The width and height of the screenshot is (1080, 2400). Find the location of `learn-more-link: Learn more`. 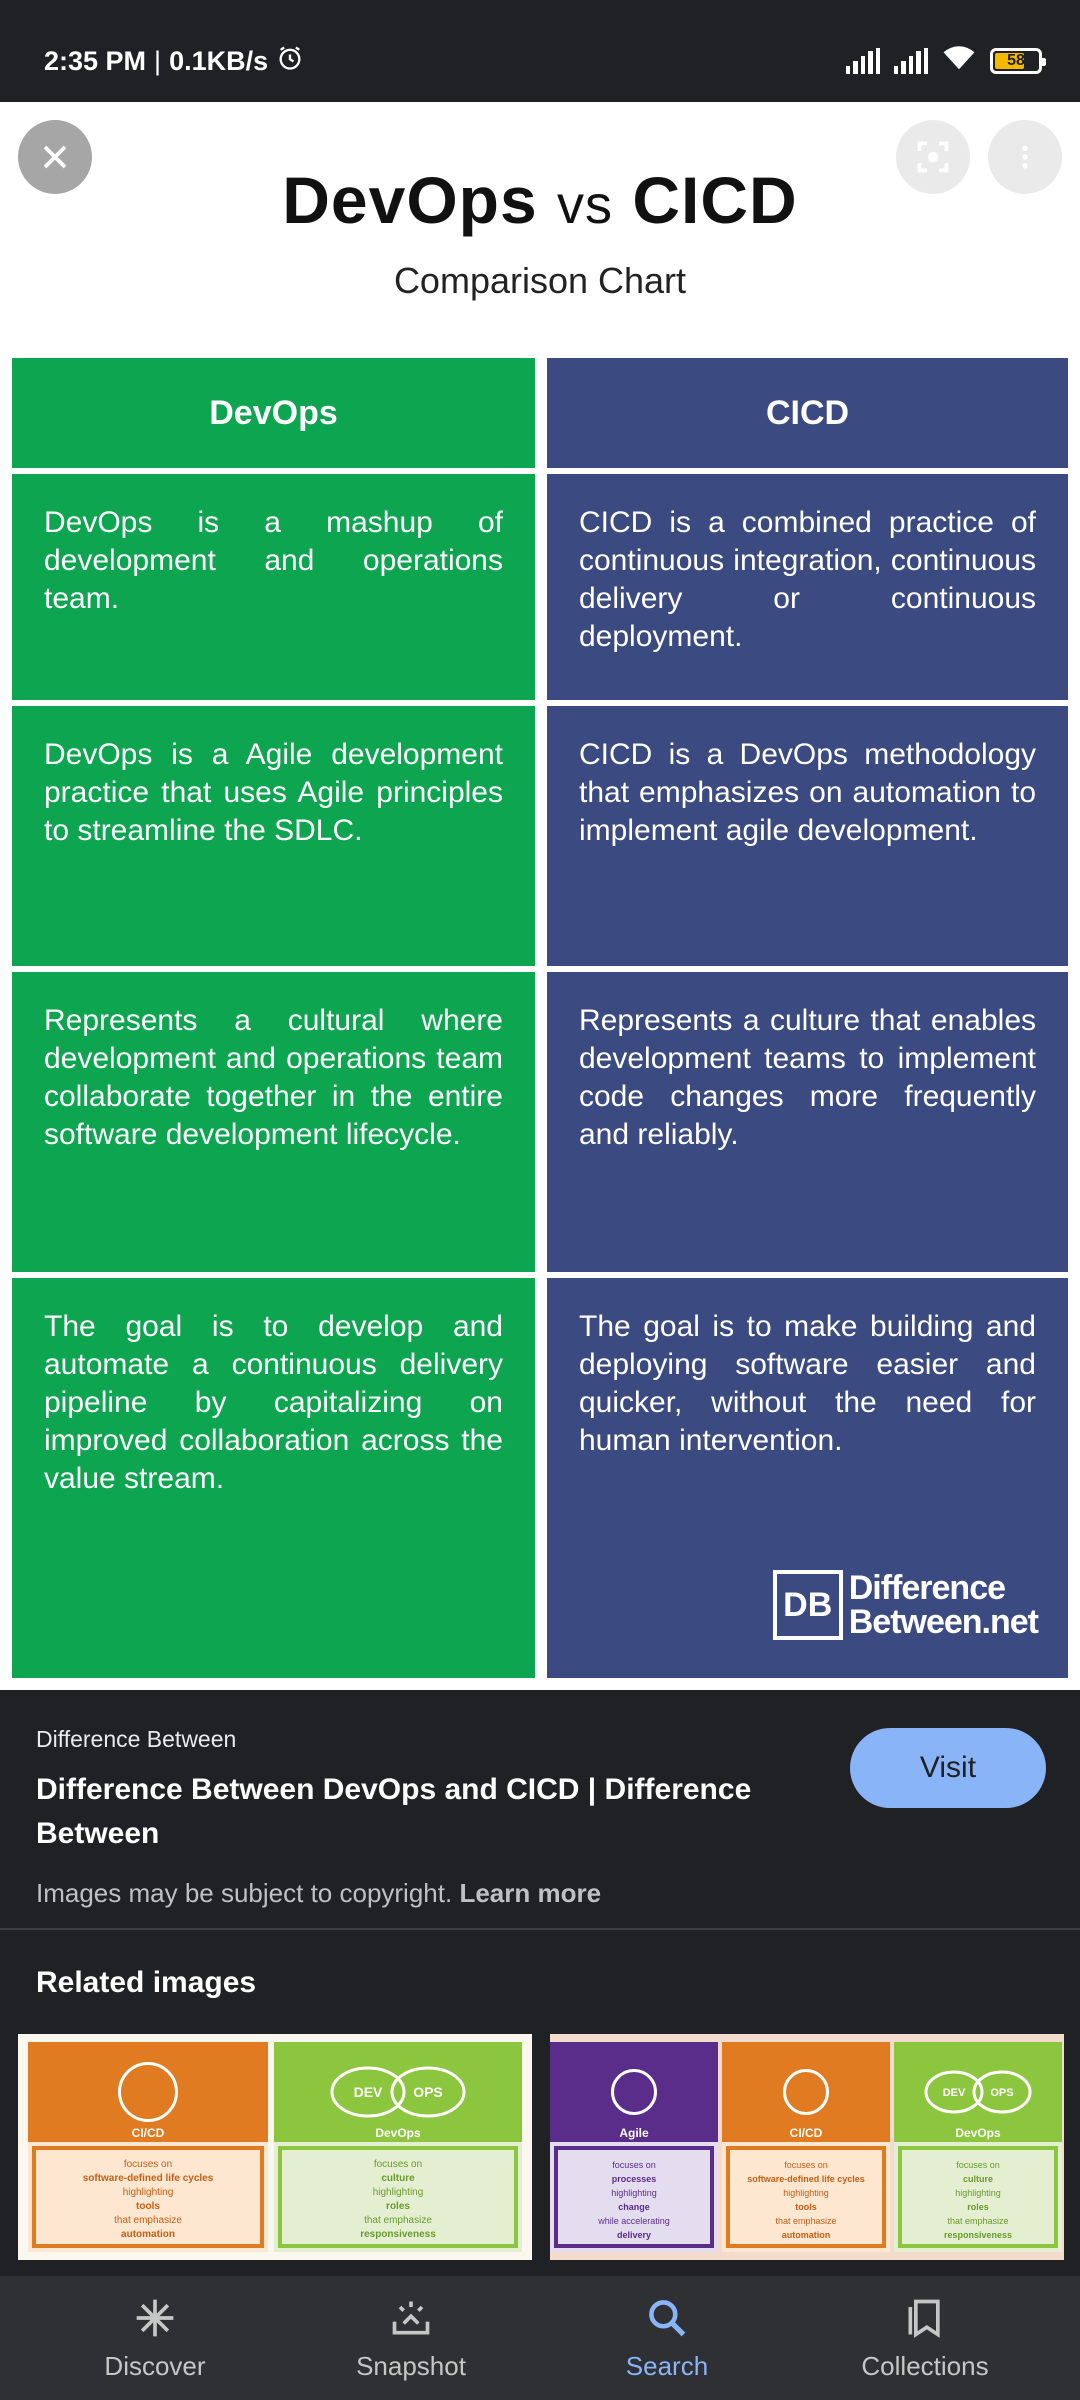

learn-more-link: Learn more is located at coordinates (530, 1893).